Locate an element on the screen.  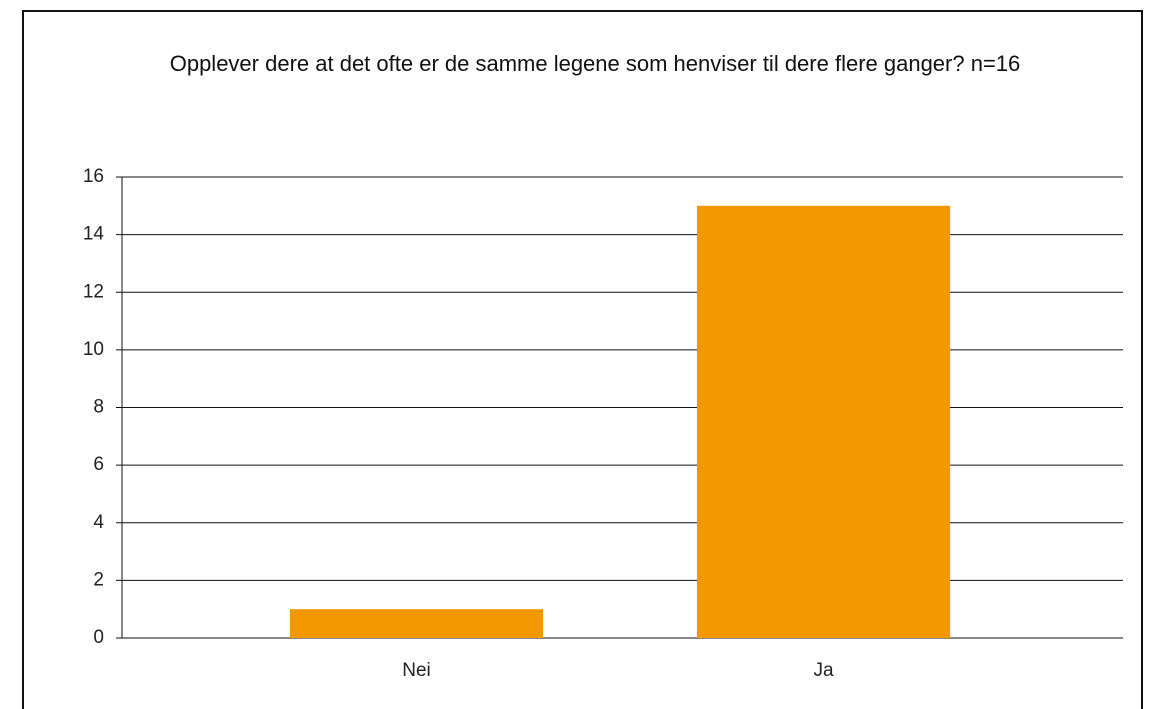
y-tick-label: 14 is located at coordinates (94, 234).